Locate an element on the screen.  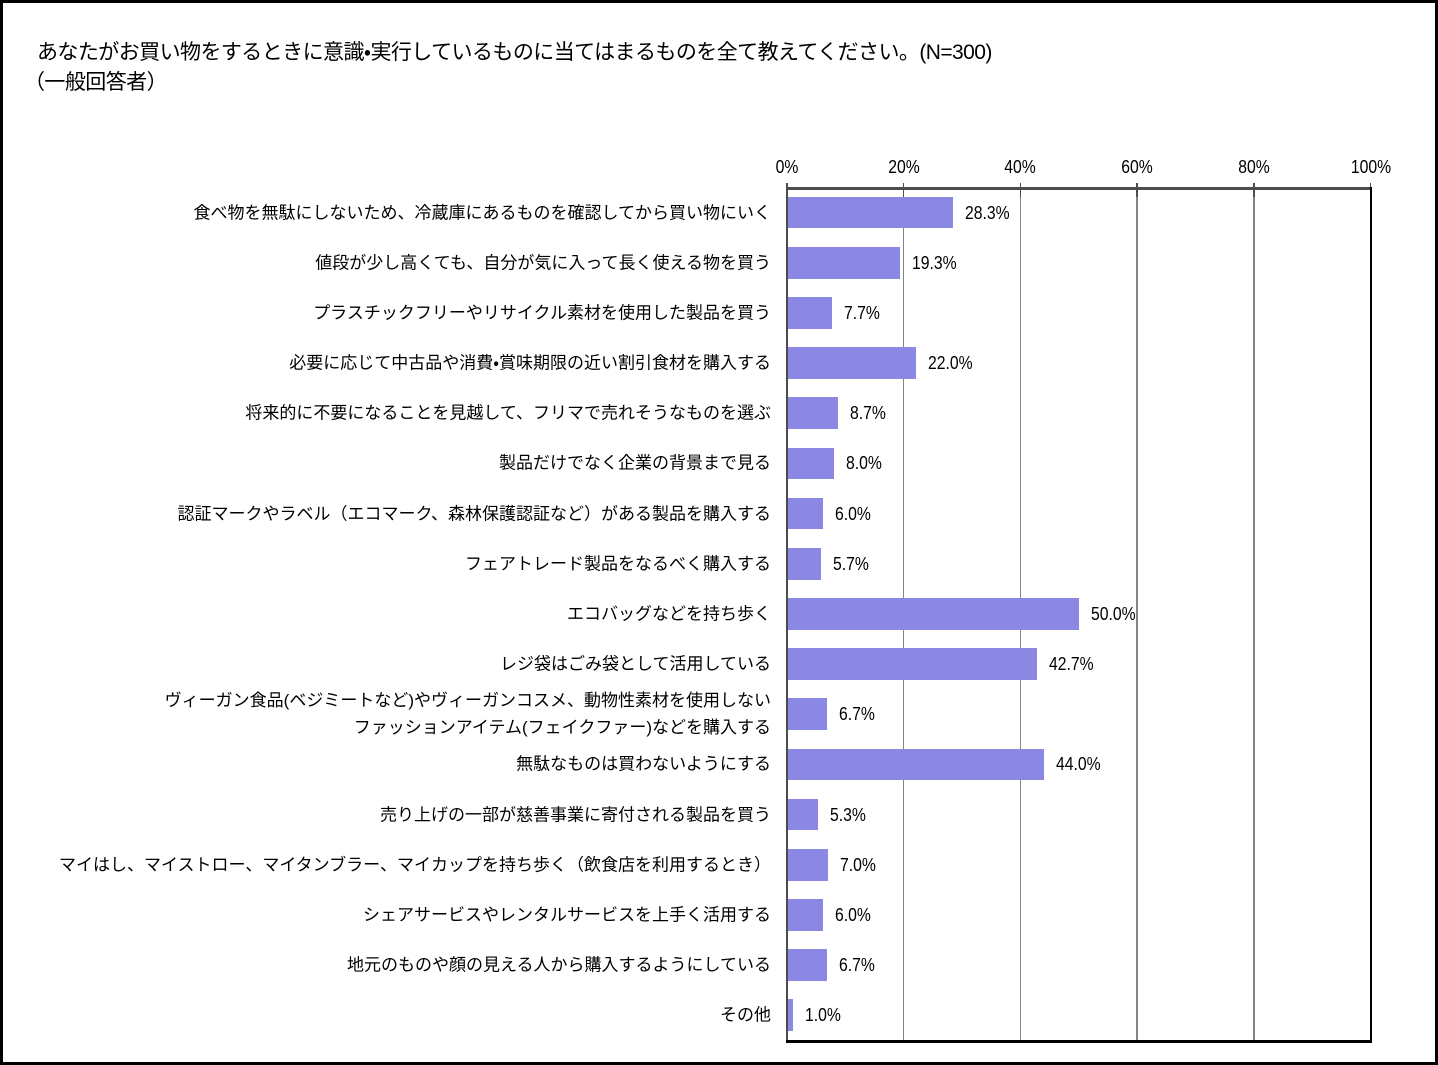
category-label: エコバッグなどを持ち歩く is located at coordinates (669, 614).